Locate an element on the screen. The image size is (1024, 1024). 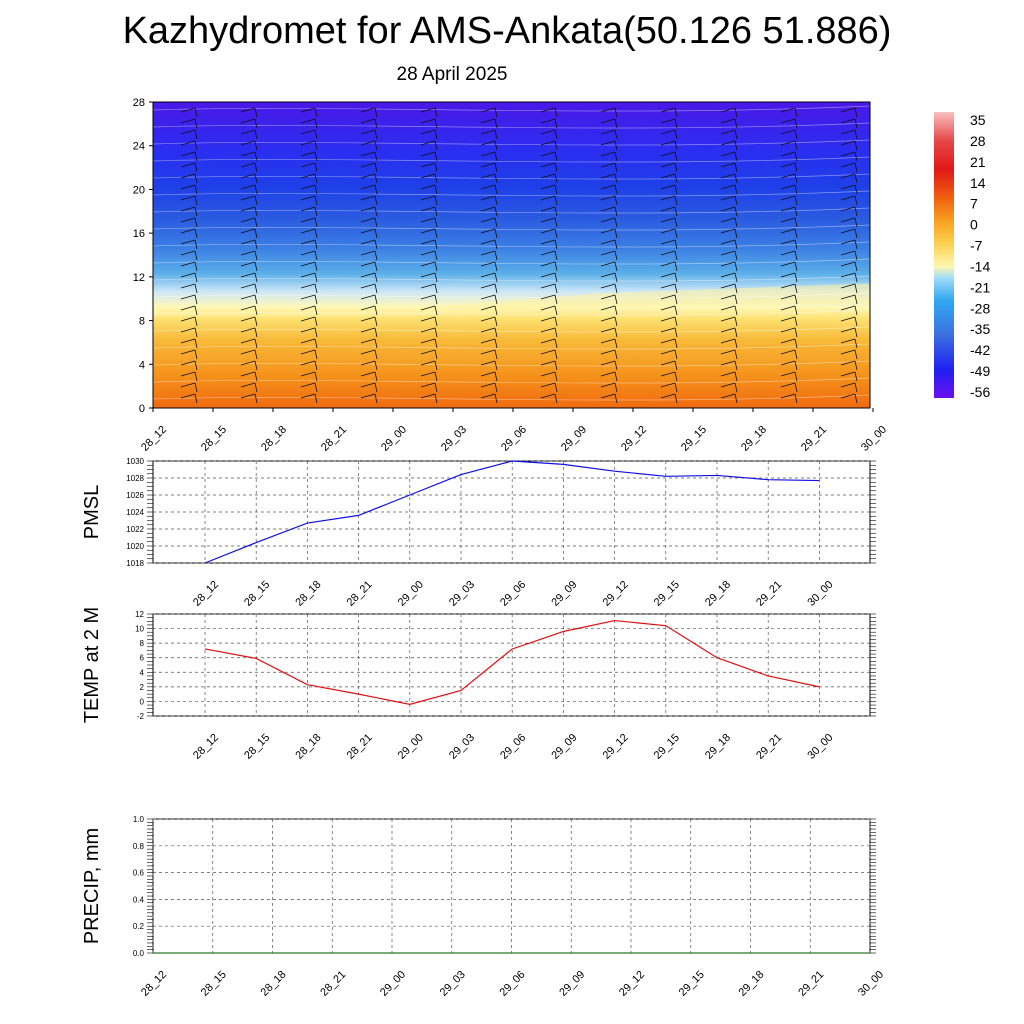
colorbar: 35 28 21 14 7 0 -7 -14 -21 -28 -35 -42 -49 -56 is located at coordinates (962, 256).